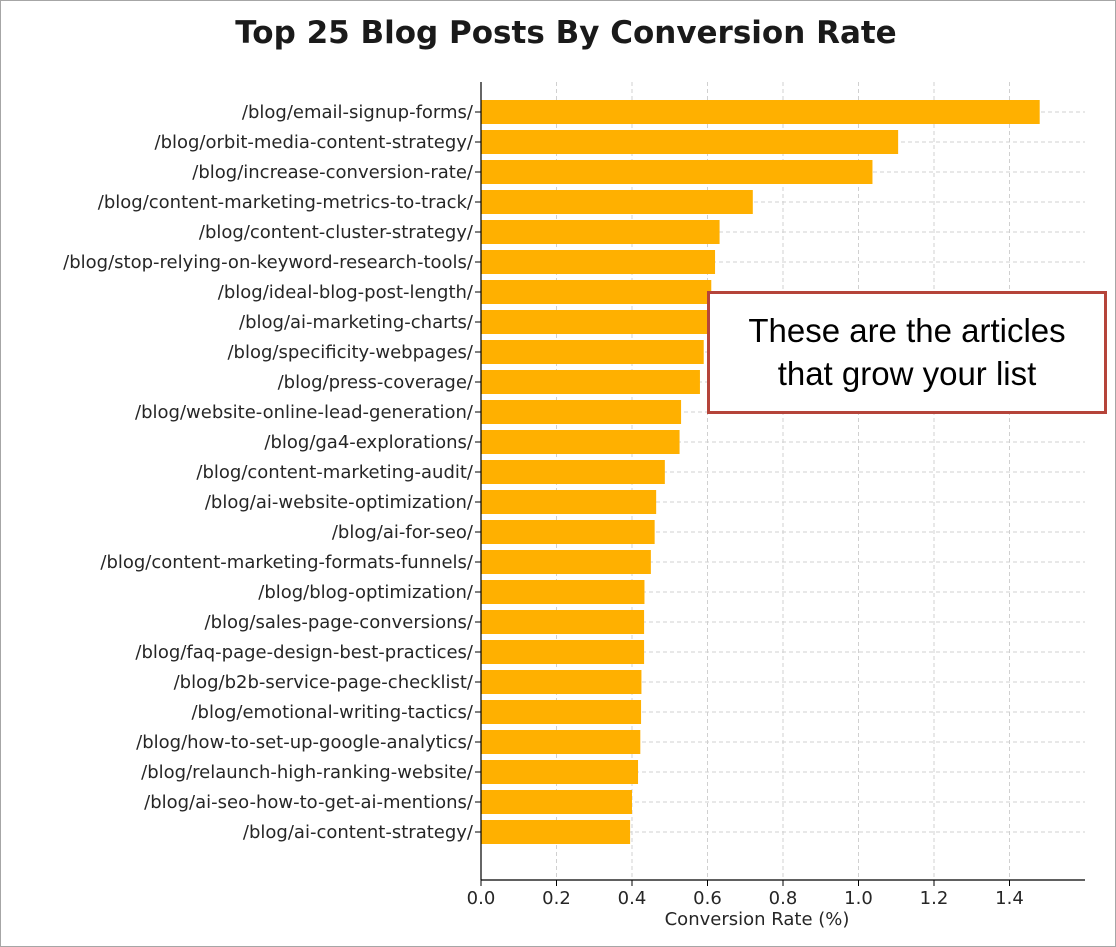  Describe the element at coordinates (324, 682) in the screenshot. I see `category-label: /blog/b2b-service-page-checklist/` at that location.